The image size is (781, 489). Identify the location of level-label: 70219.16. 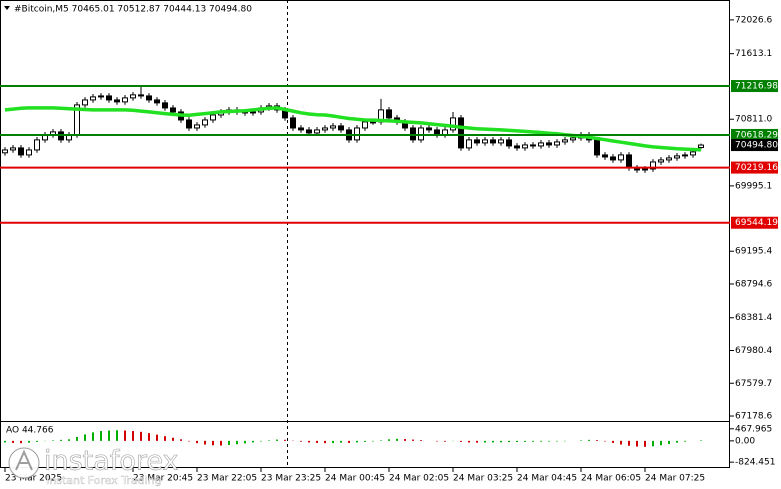
(756, 168).